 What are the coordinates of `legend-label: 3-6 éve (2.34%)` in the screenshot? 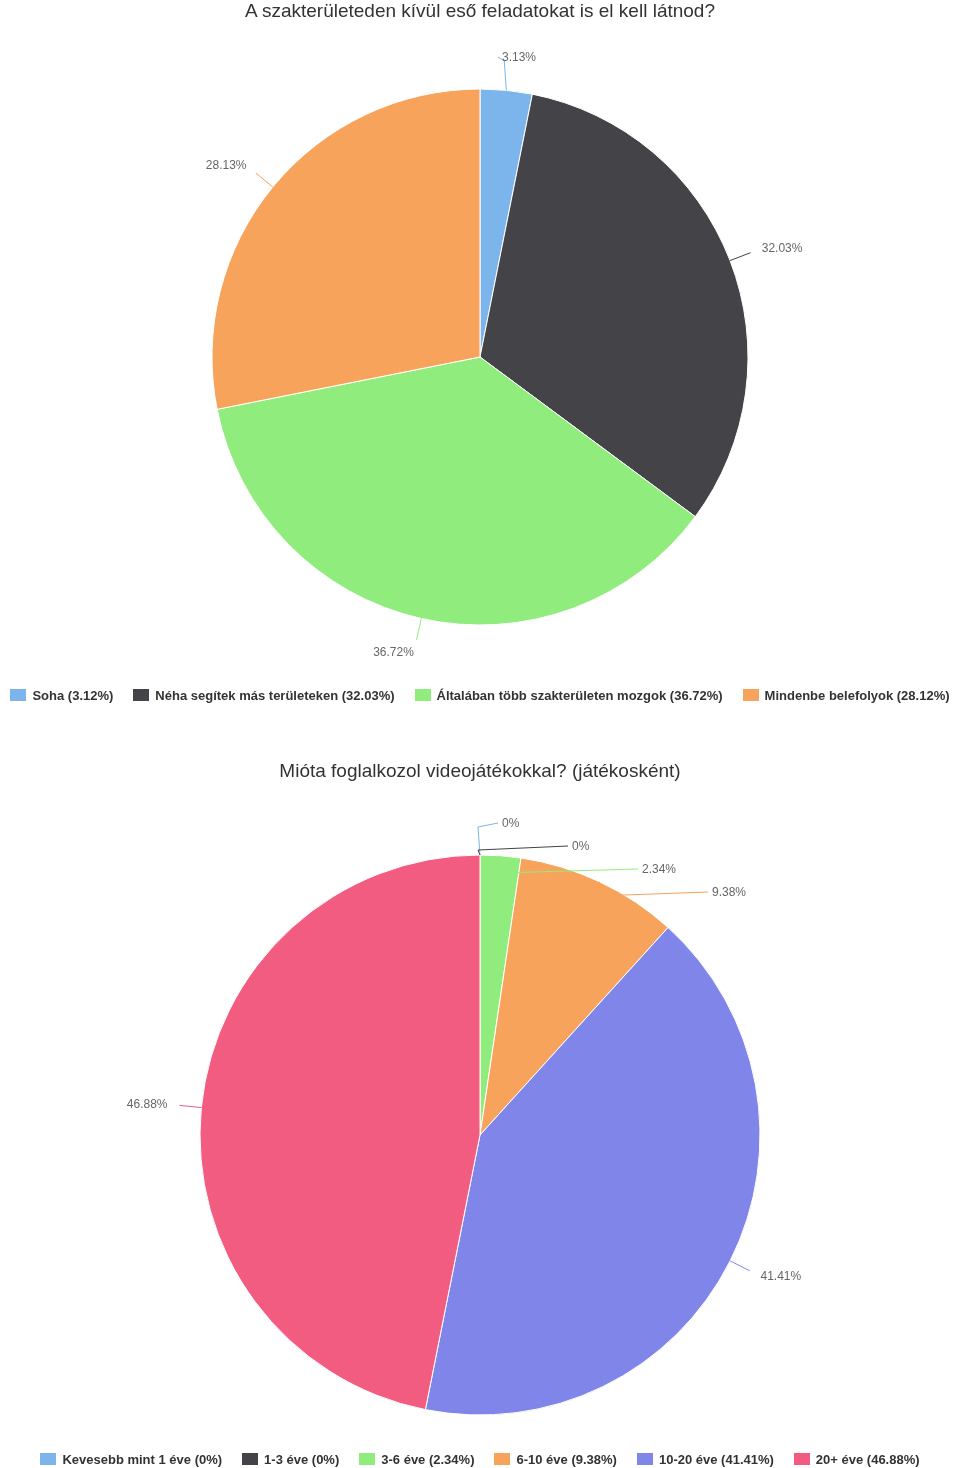 It's located at (428, 1459).